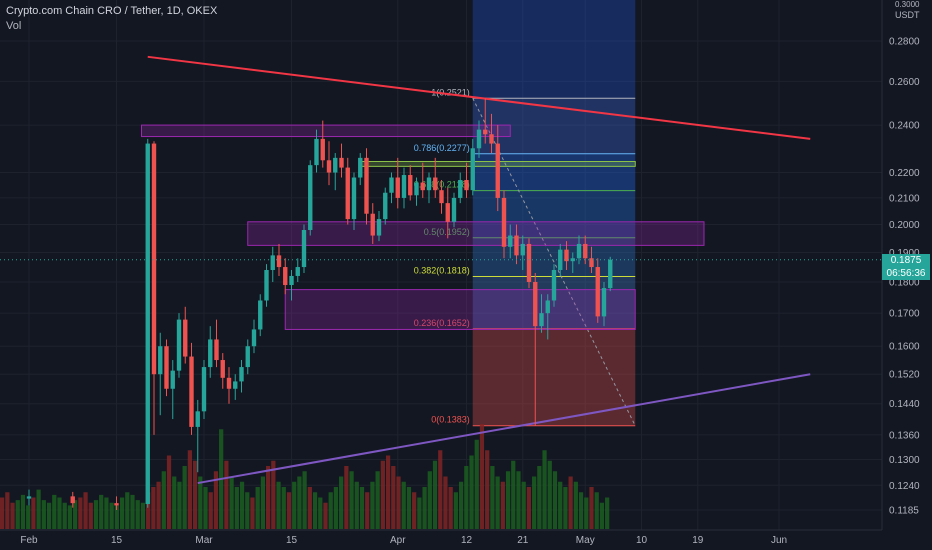  I want to click on fib-level-label: 1(0.2521), so click(450, 92).